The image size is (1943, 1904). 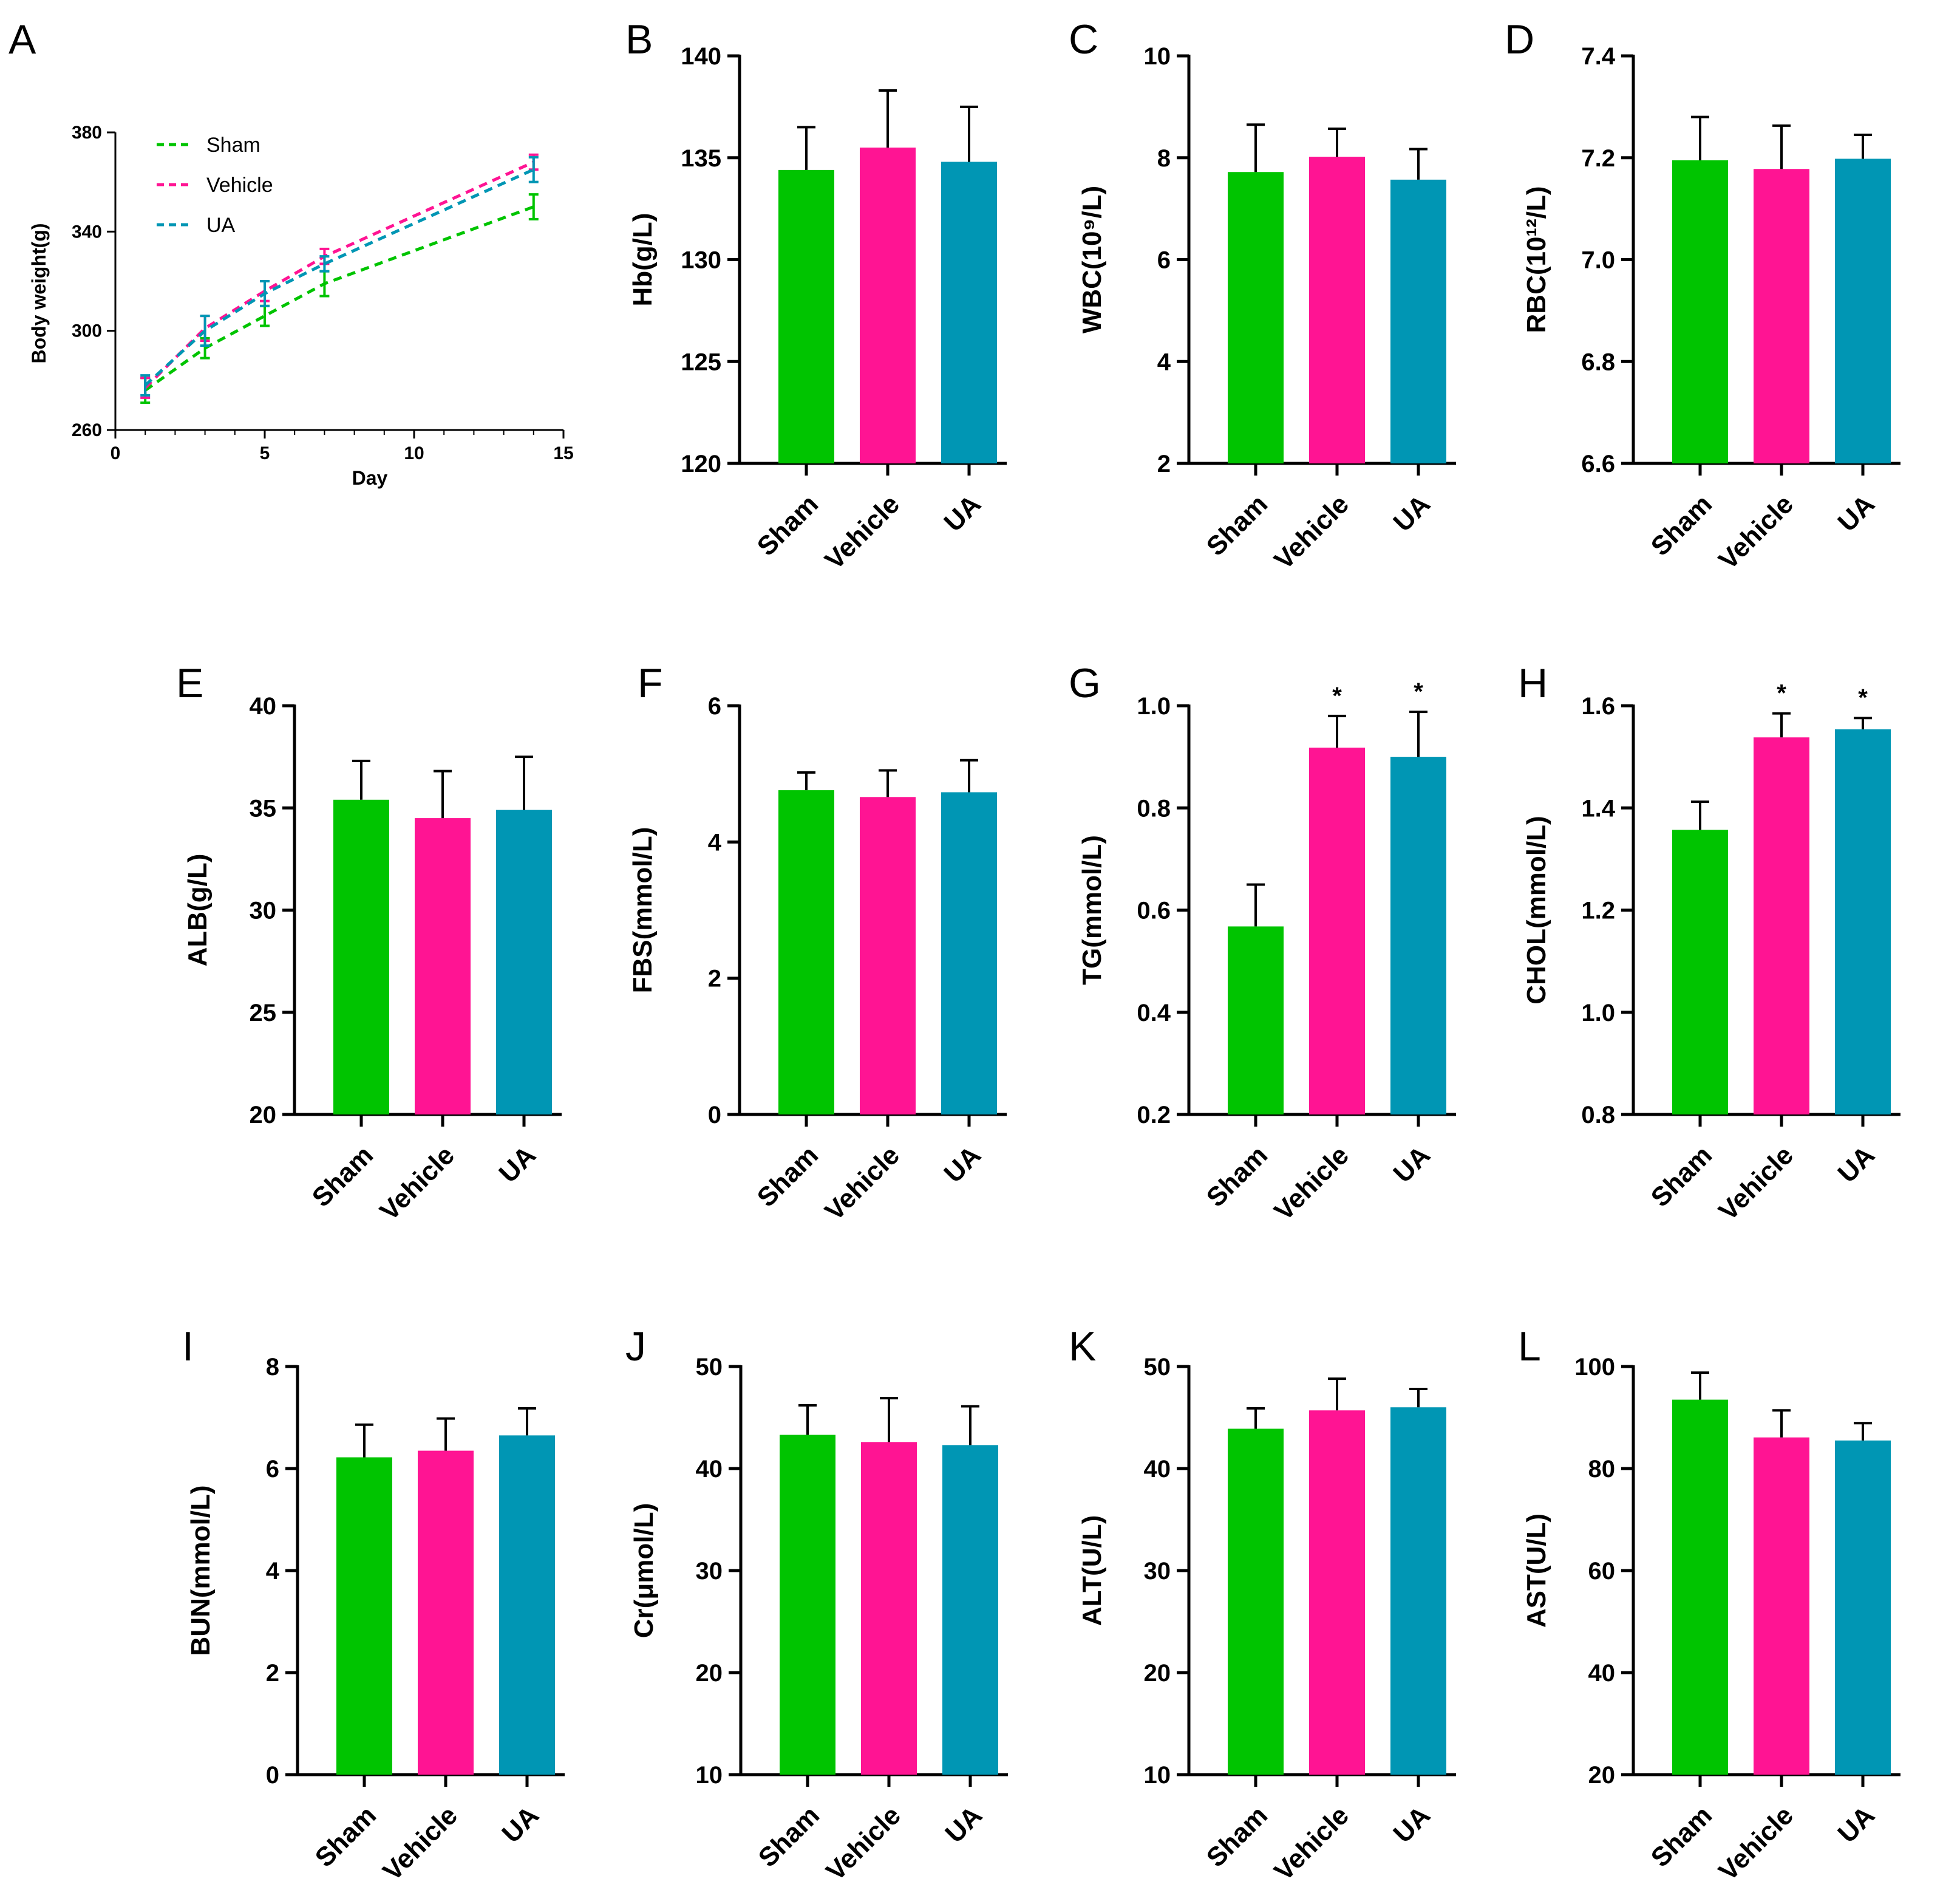 What do you see at coordinates (701, 56) in the screenshot?
I see `y-tick-label: 140` at bounding box center [701, 56].